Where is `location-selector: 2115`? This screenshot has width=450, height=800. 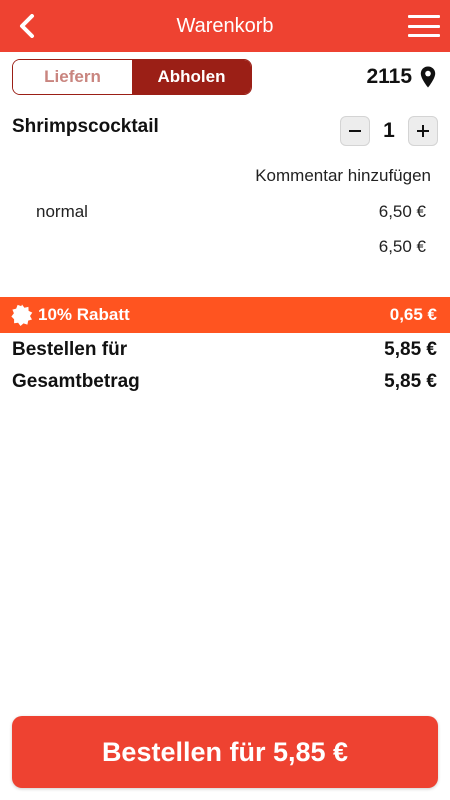
location-selector: 2115 is located at coordinates (401, 77).